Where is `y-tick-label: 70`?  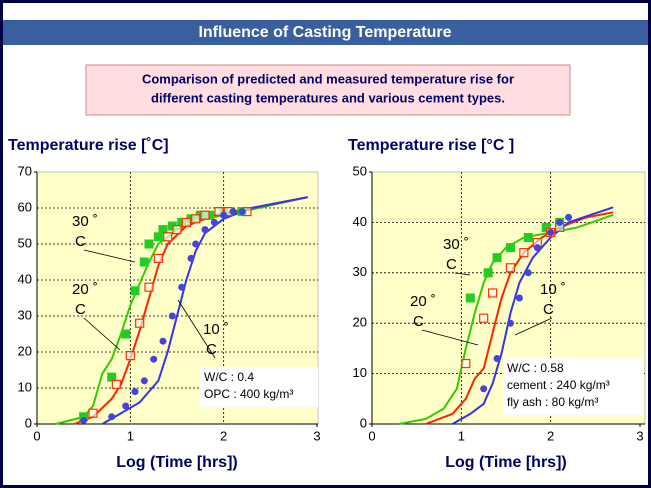
y-tick-label: 70 is located at coordinates (25, 170).